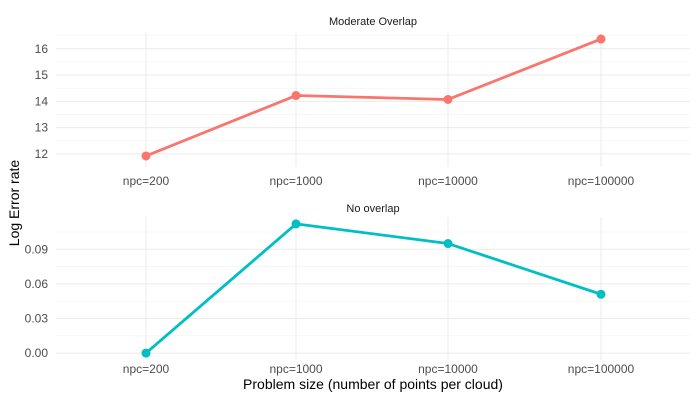 The height and width of the screenshot is (400, 700). Describe the element at coordinates (373, 22) in the screenshot. I see `facet-title: Moderate Overlap` at that location.